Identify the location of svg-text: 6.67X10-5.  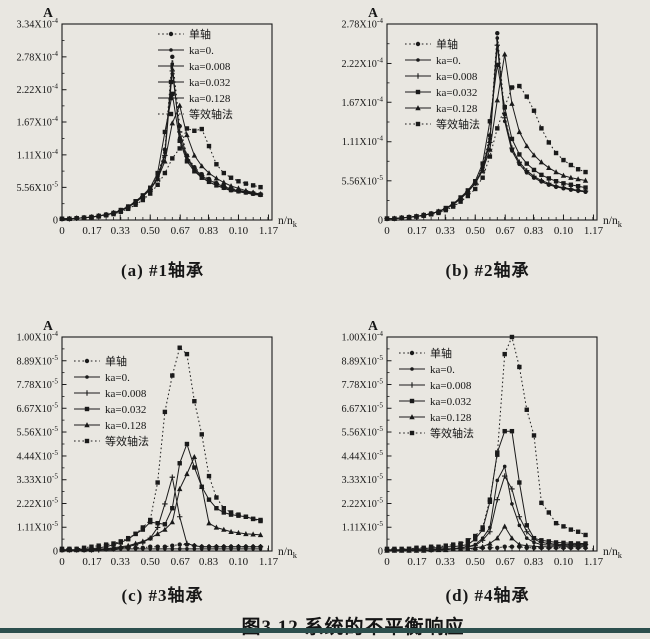
(38, 407).